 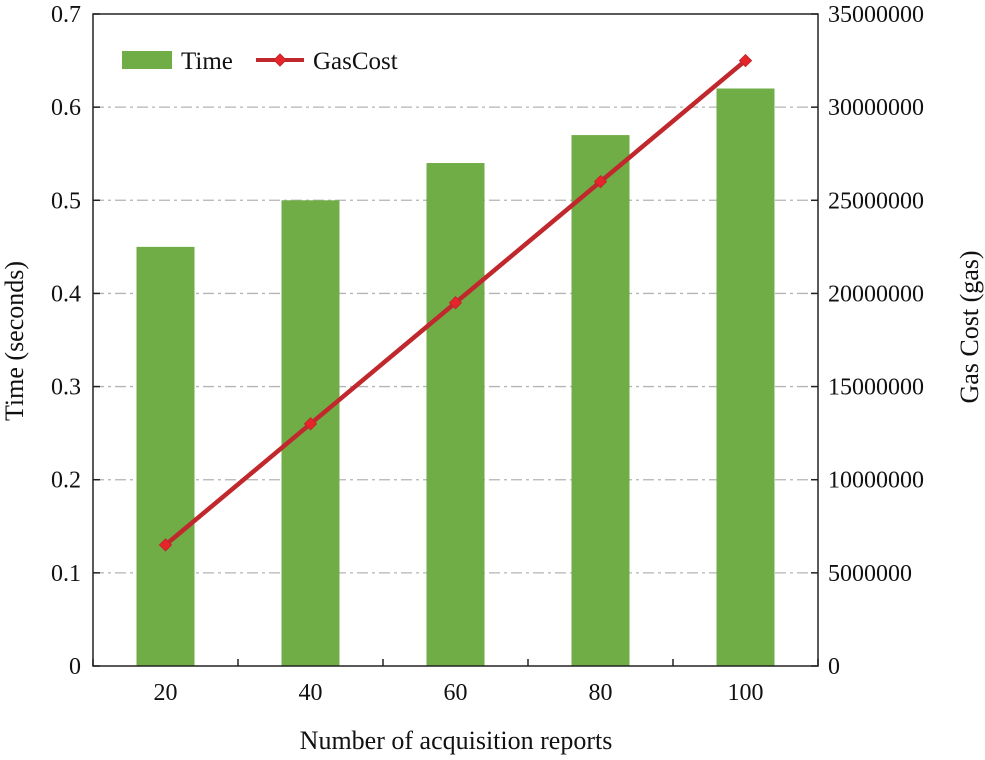 What do you see at coordinates (14, 341) in the screenshot?
I see `y-axis-title-left: Time (seconds)` at bounding box center [14, 341].